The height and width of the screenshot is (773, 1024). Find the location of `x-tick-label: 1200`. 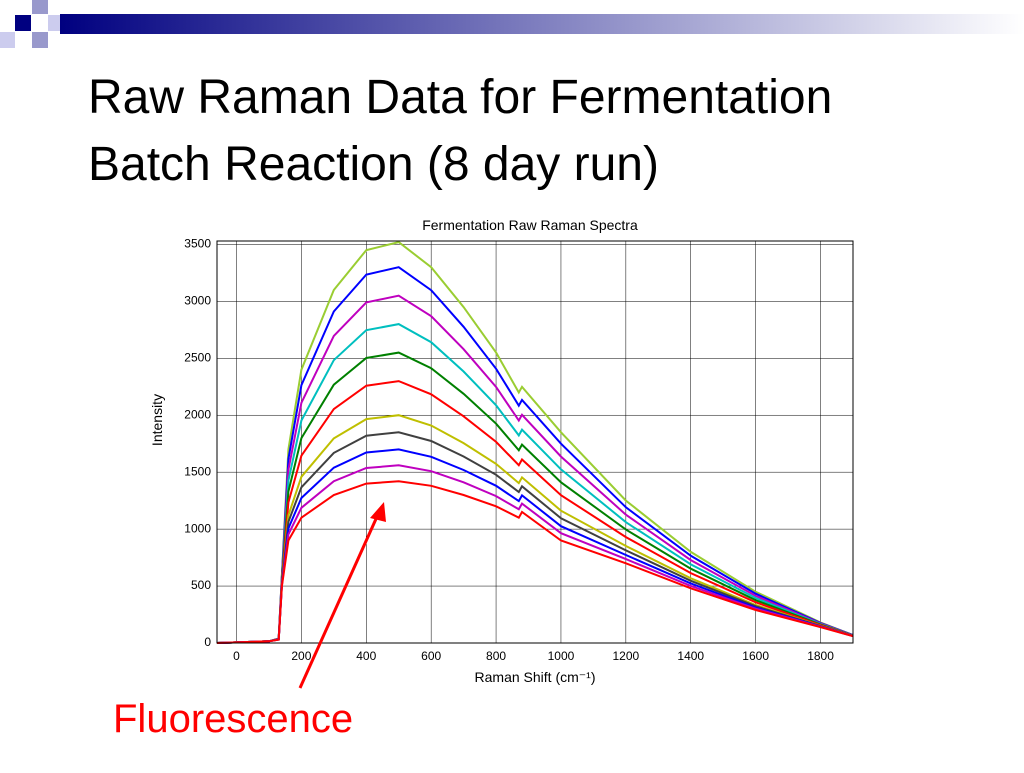

x-tick-label: 1200 is located at coordinates (626, 656).